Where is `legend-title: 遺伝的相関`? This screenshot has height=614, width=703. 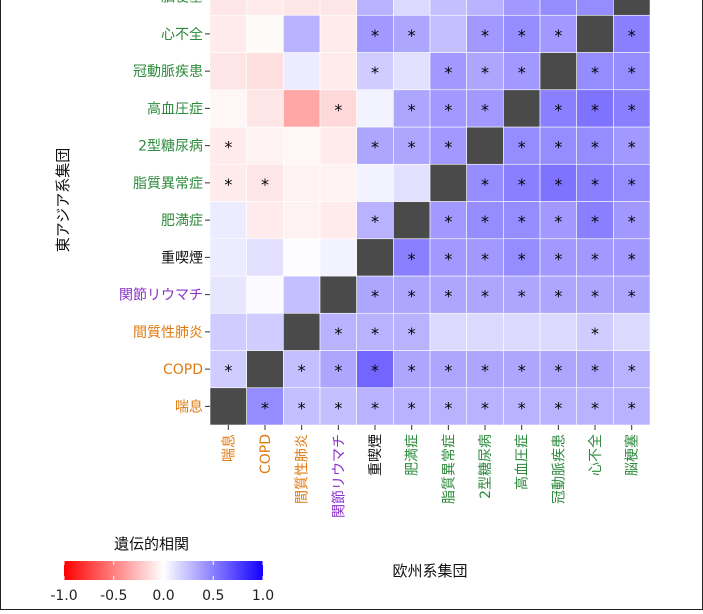 legend-title: 遺伝的相関 is located at coordinates (151, 544).